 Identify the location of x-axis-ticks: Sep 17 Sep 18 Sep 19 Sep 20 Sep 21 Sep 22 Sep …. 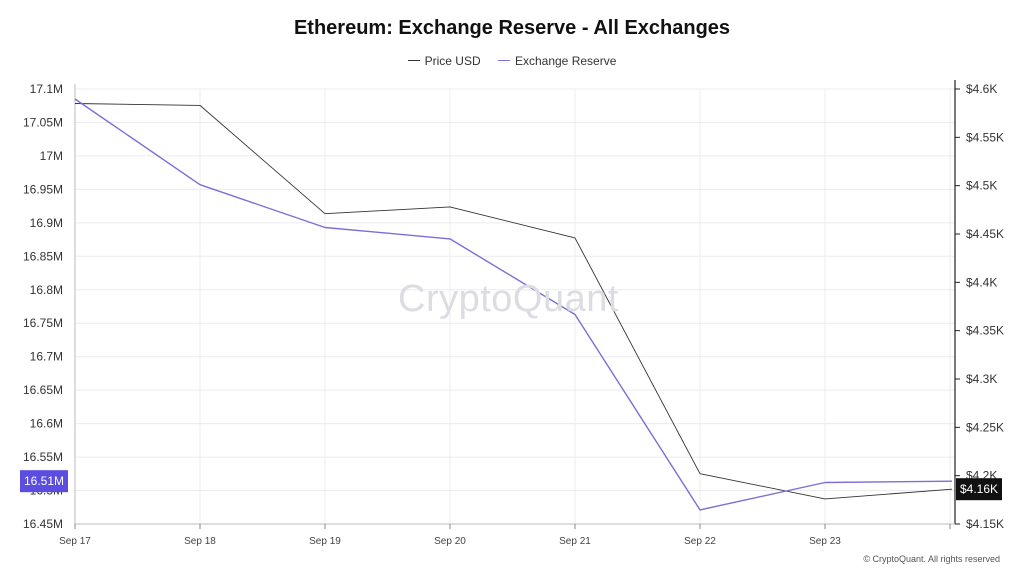
(505, 535).